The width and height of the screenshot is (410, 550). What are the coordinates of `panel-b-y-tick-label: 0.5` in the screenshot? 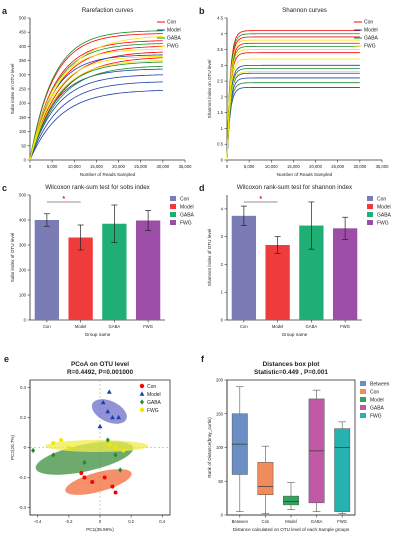 It's located at (220, 144).